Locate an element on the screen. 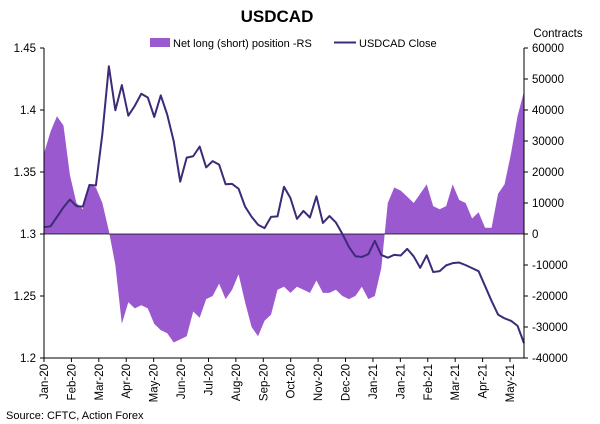  right-tick-label: 10000 is located at coordinates (548, 204).